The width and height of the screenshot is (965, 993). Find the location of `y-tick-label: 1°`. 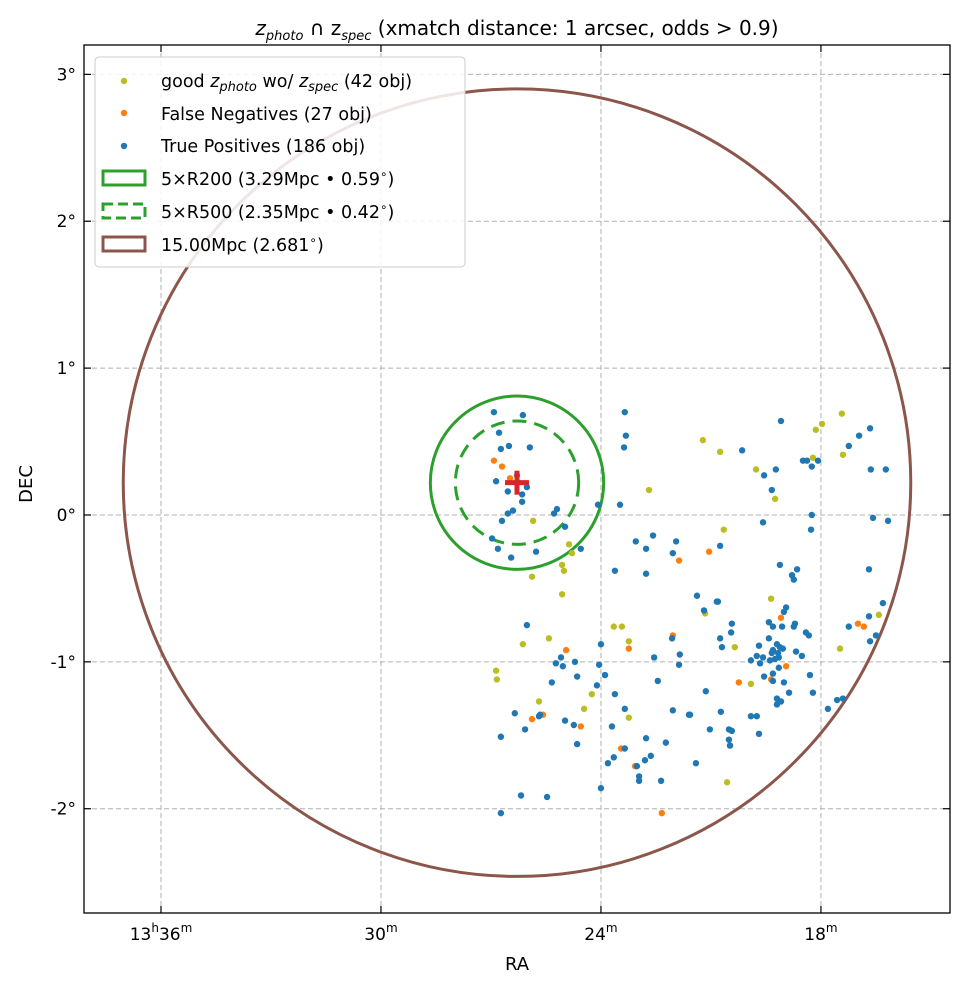

y-tick-label: 1° is located at coordinates (66, 369).